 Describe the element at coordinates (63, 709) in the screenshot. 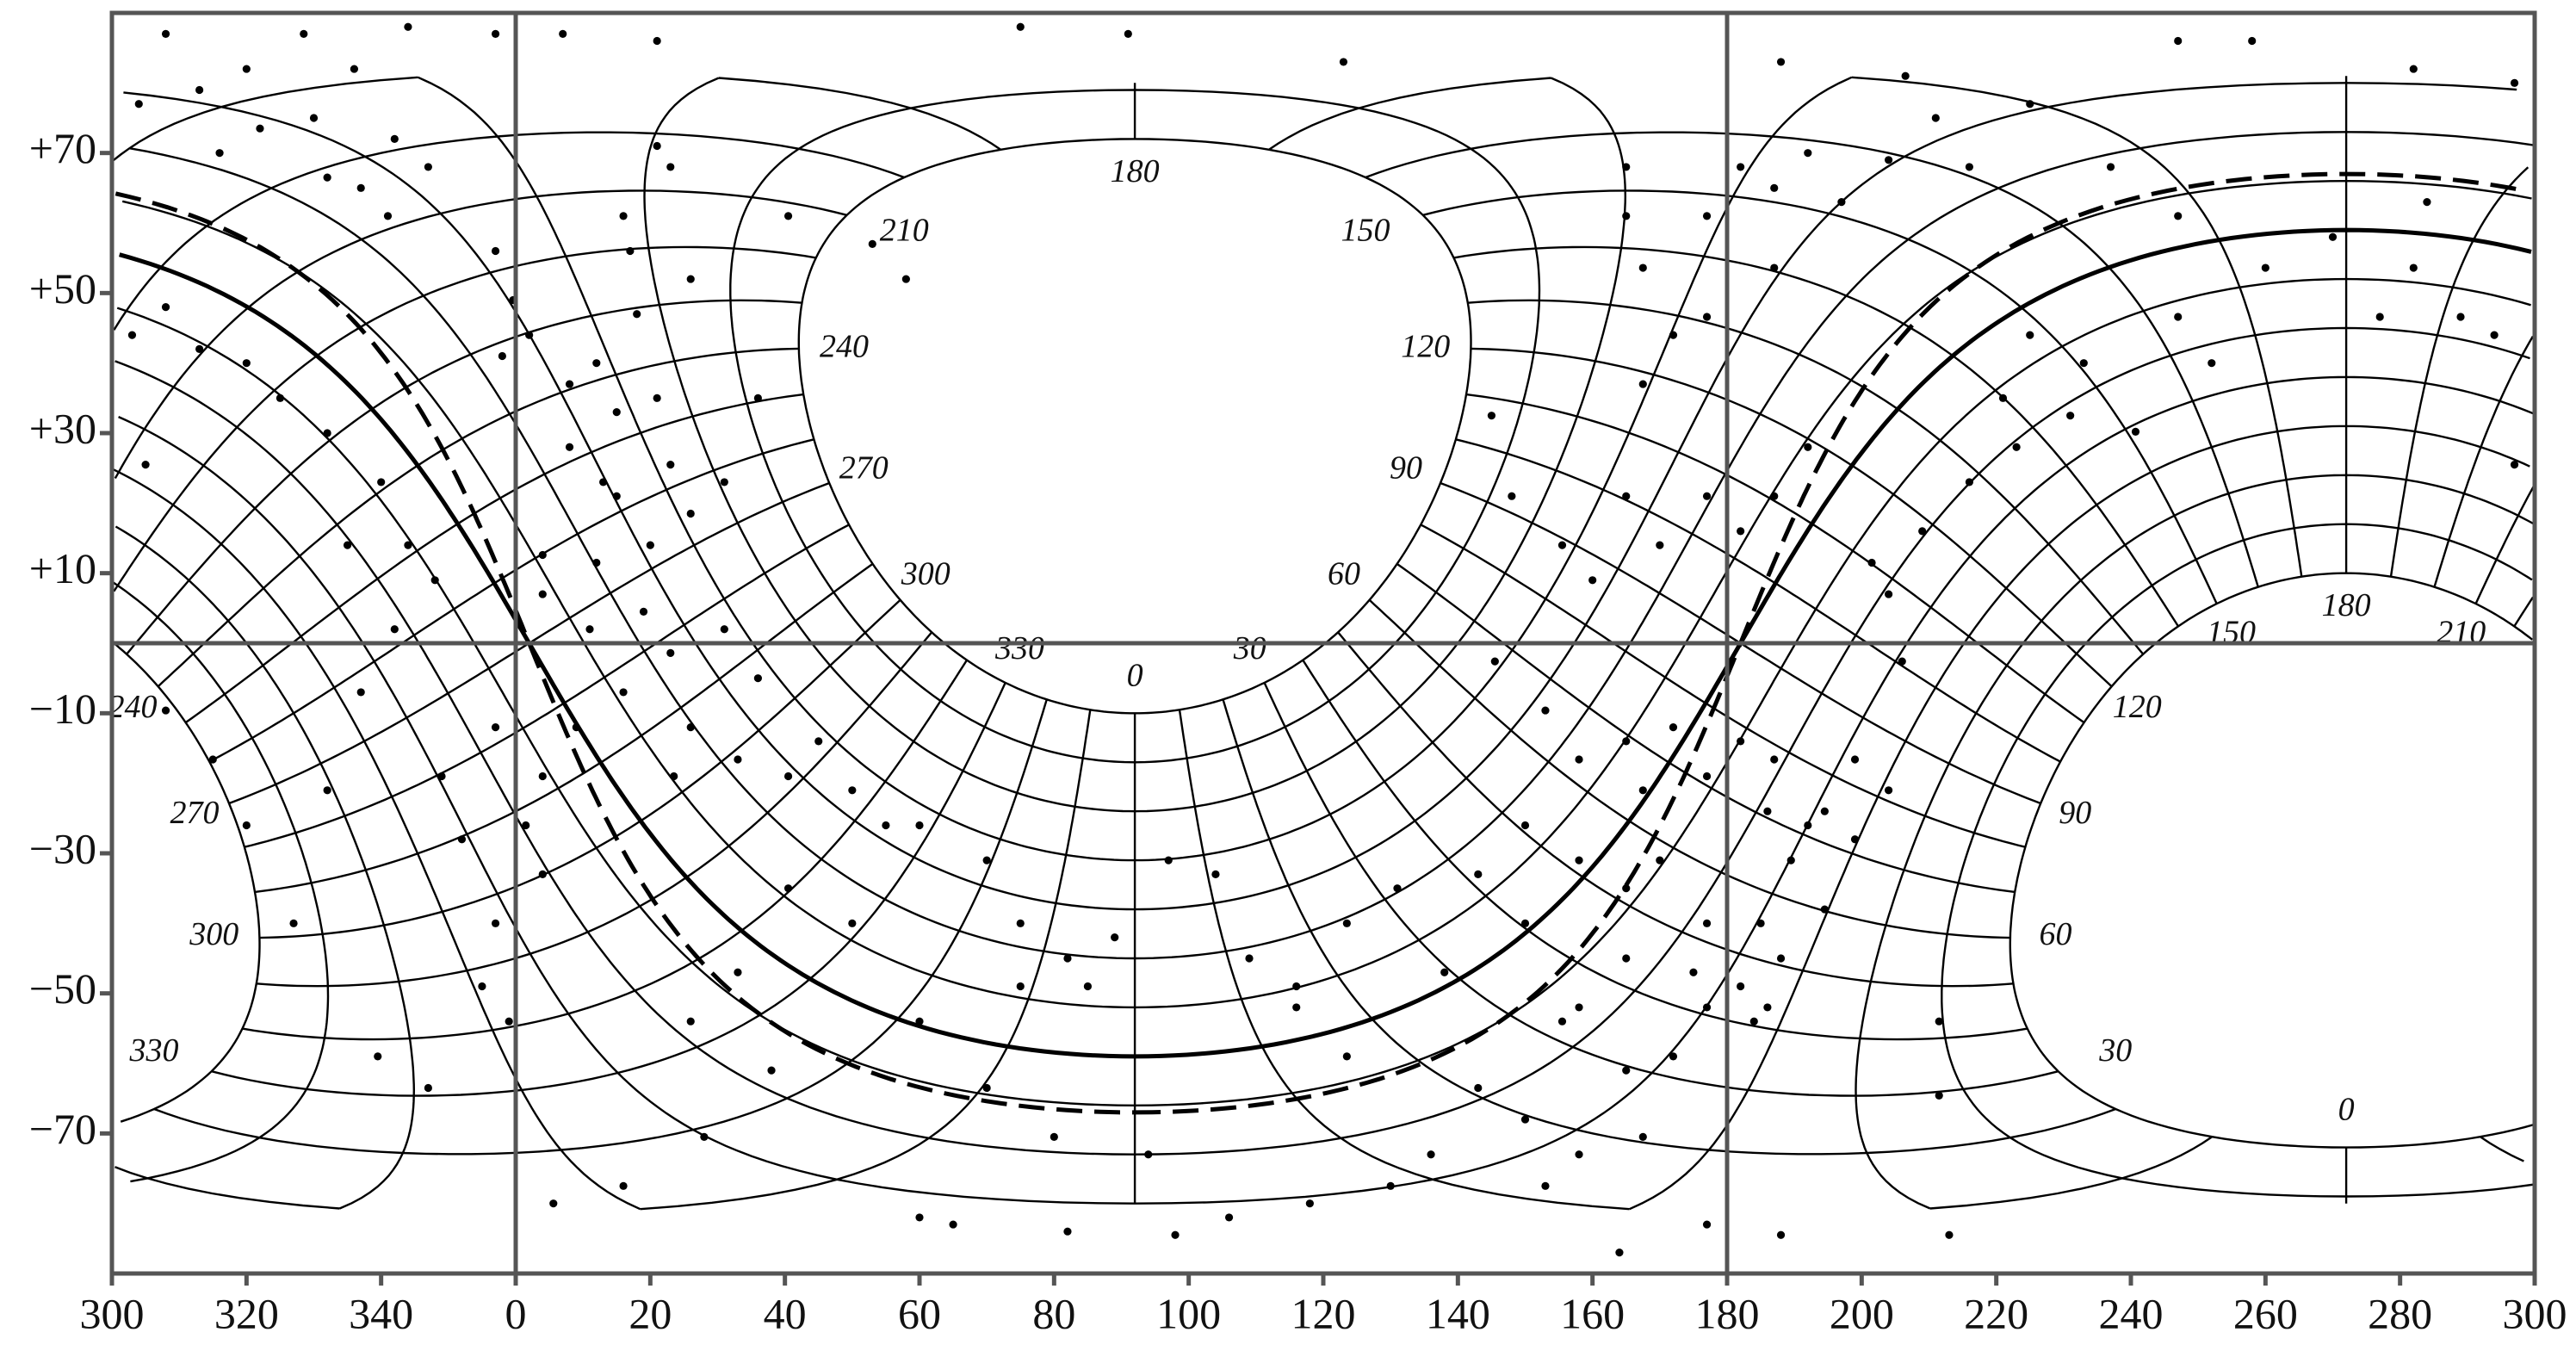

I see `y-tick-label: −10` at that location.